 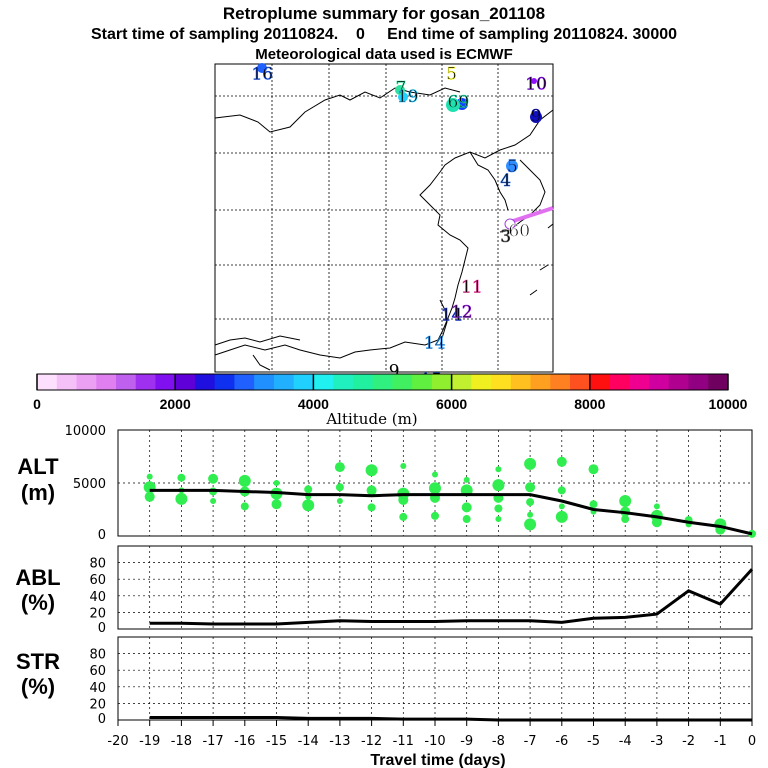 I want to click on str-panel-unit: (%), so click(x=38, y=686).